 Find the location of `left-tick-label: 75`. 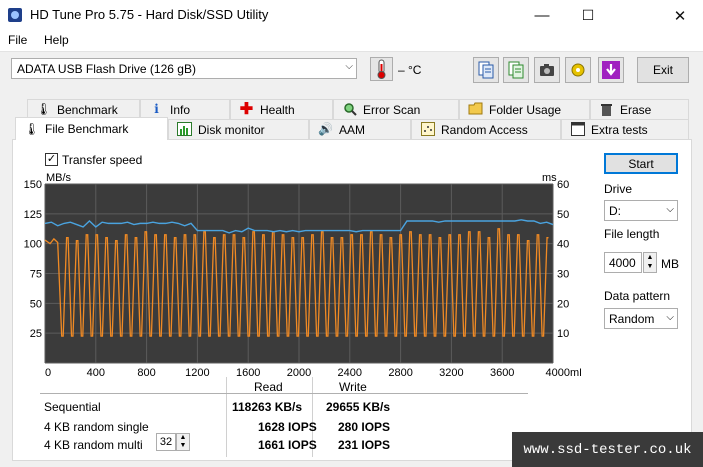

left-tick-label: 75 is located at coordinates (36, 275).